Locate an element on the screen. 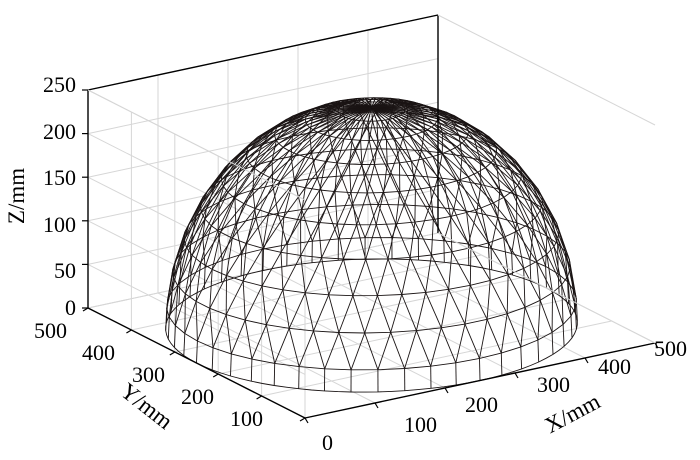  axis-edge is located at coordinates (263, 52).